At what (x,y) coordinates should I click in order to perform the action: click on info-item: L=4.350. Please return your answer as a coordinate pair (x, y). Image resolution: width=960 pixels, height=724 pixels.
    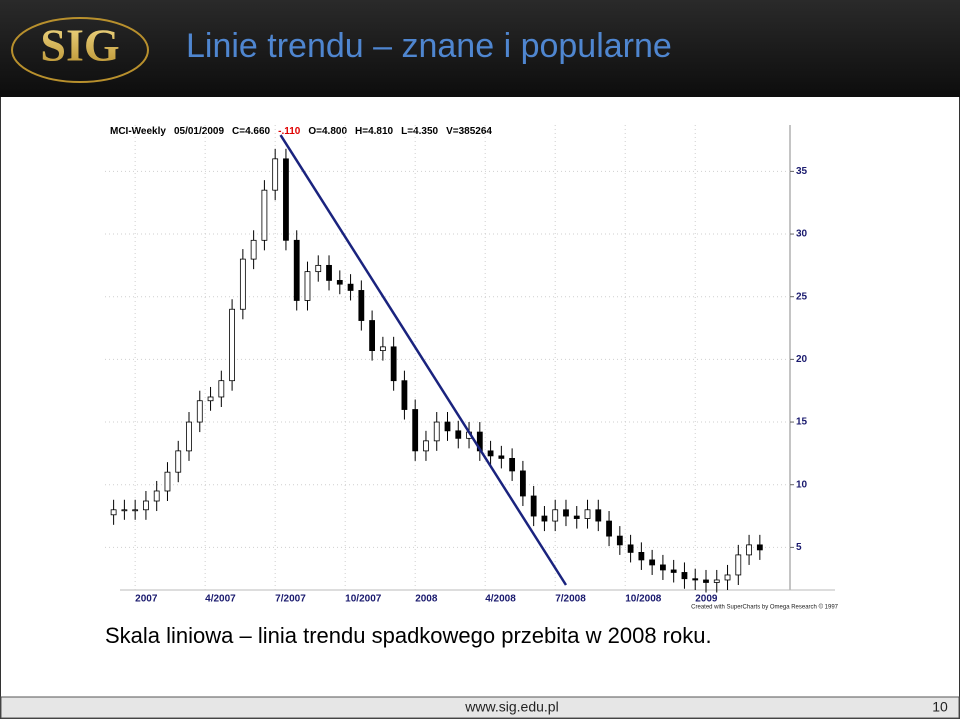
    Looking at the image, I should click on (419, 131).